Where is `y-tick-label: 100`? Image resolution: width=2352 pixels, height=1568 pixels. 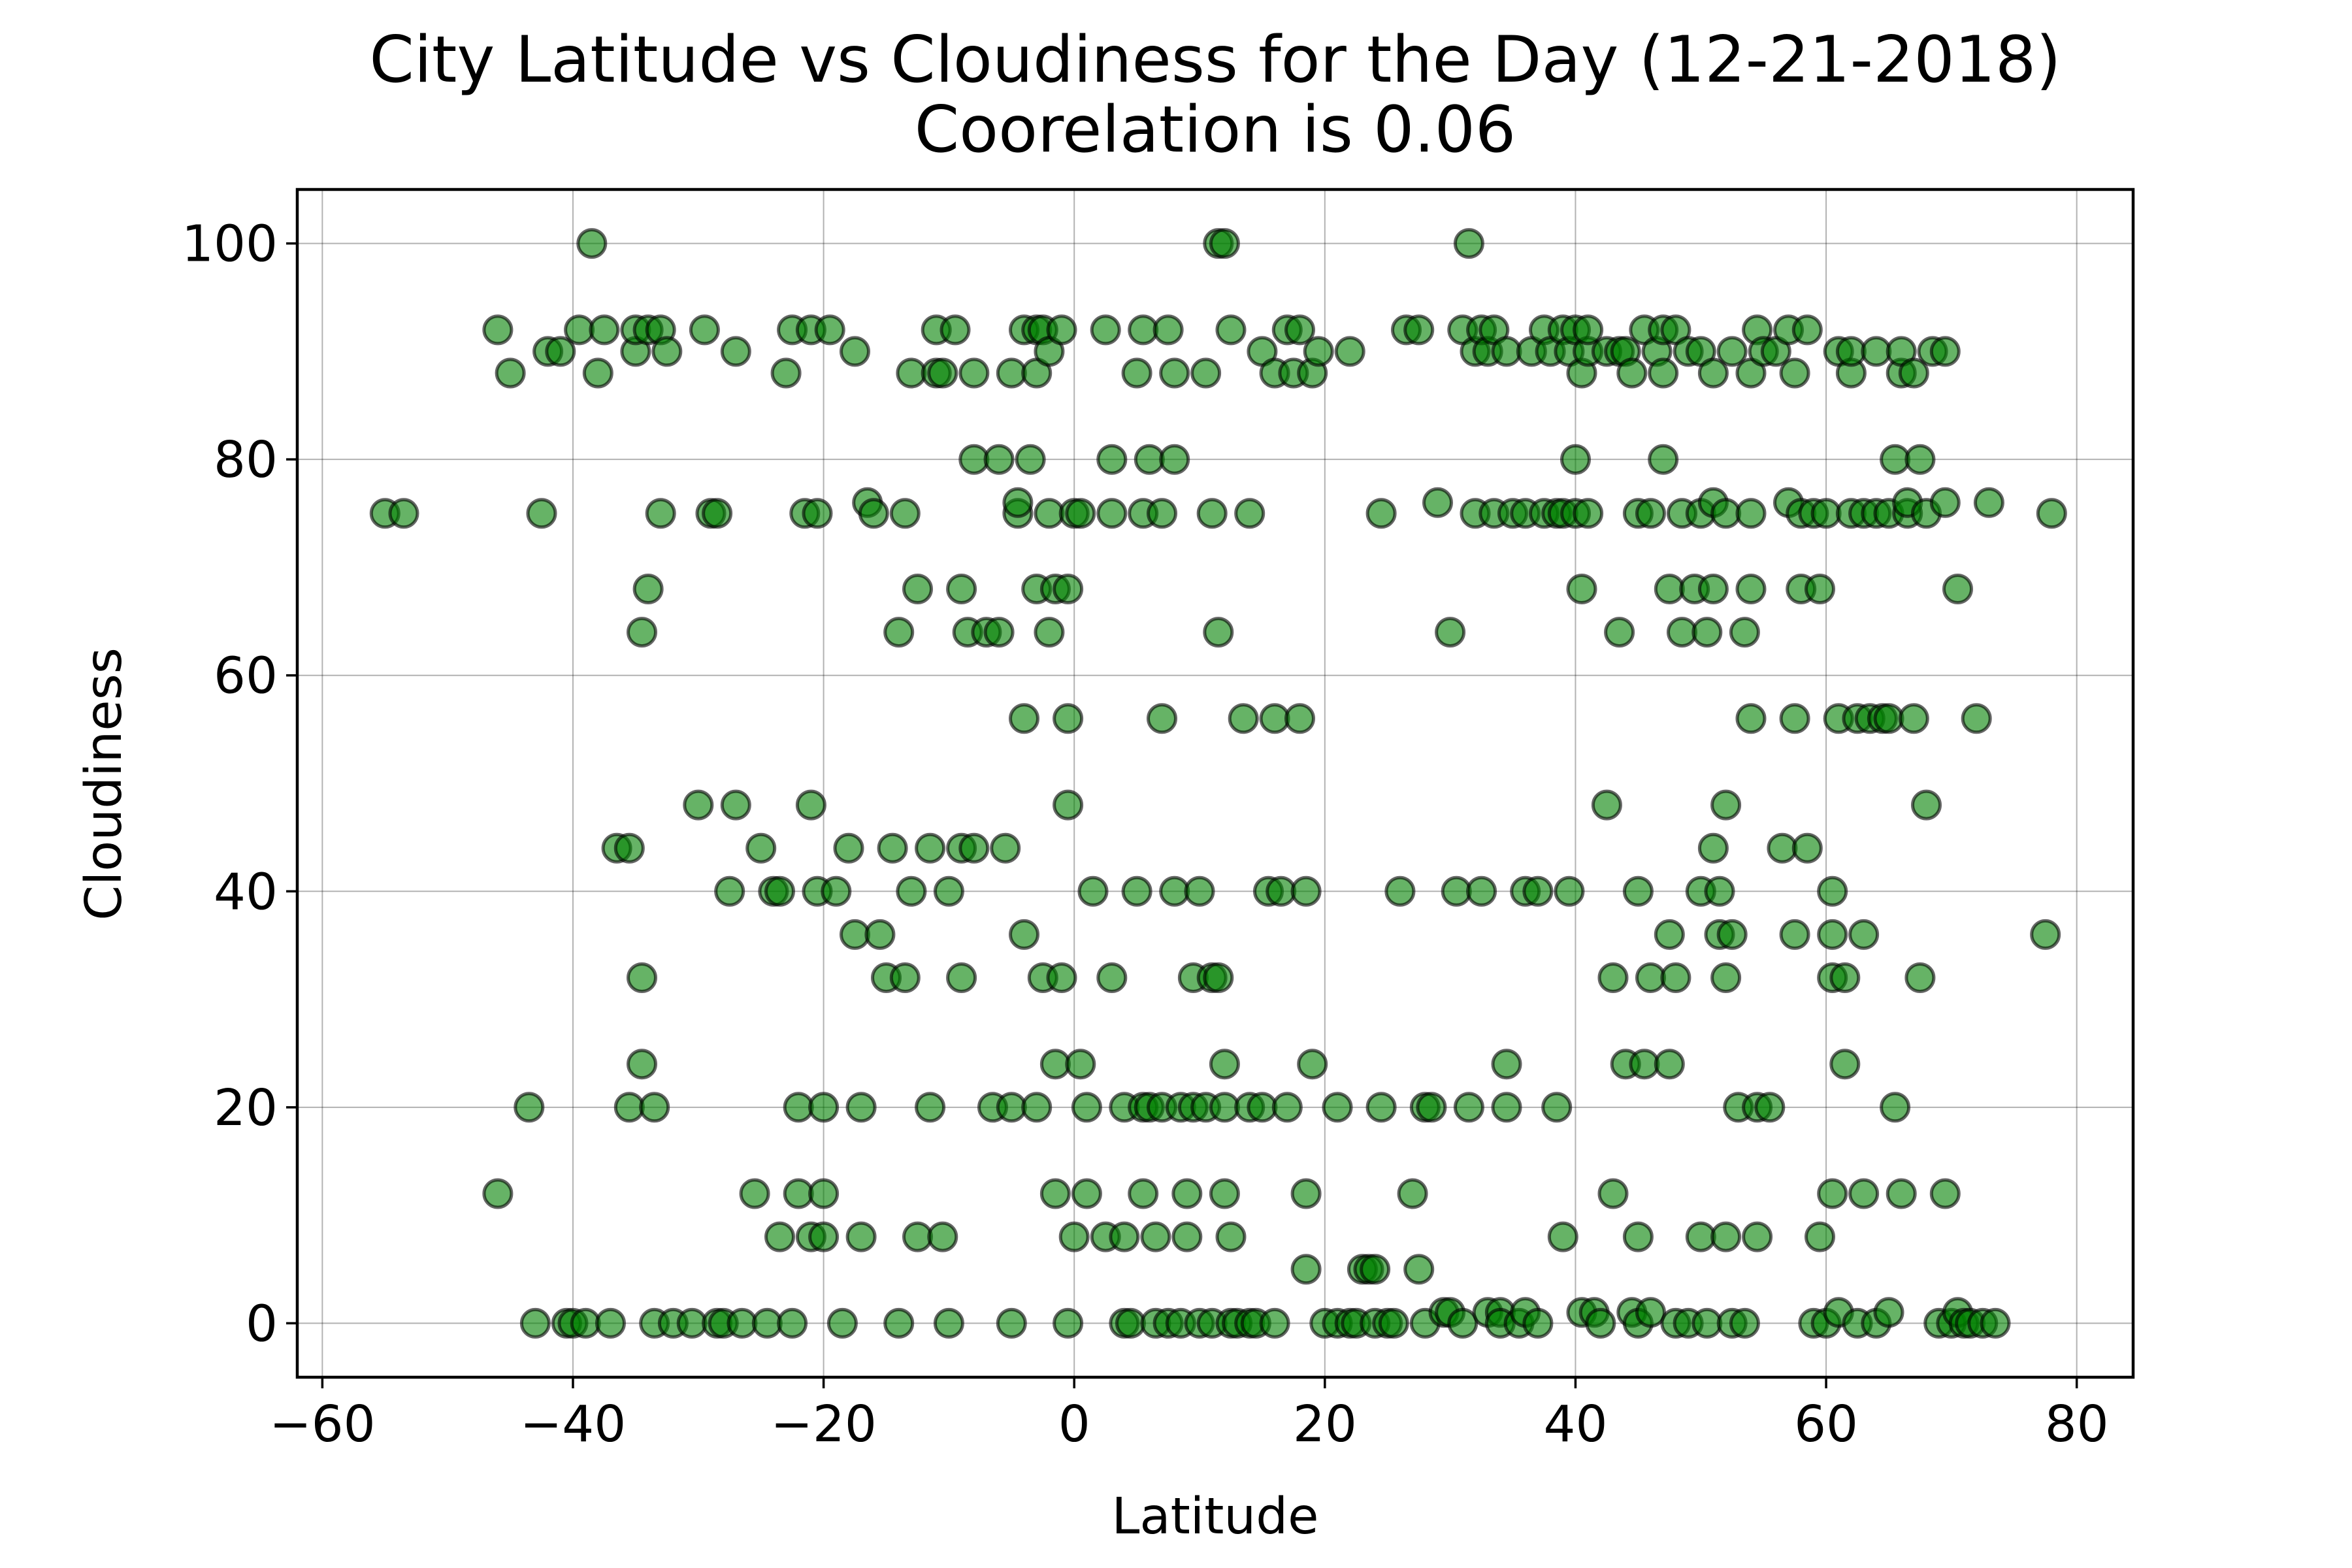 y-tick-label: 100 is located at coordinates (230, 245).